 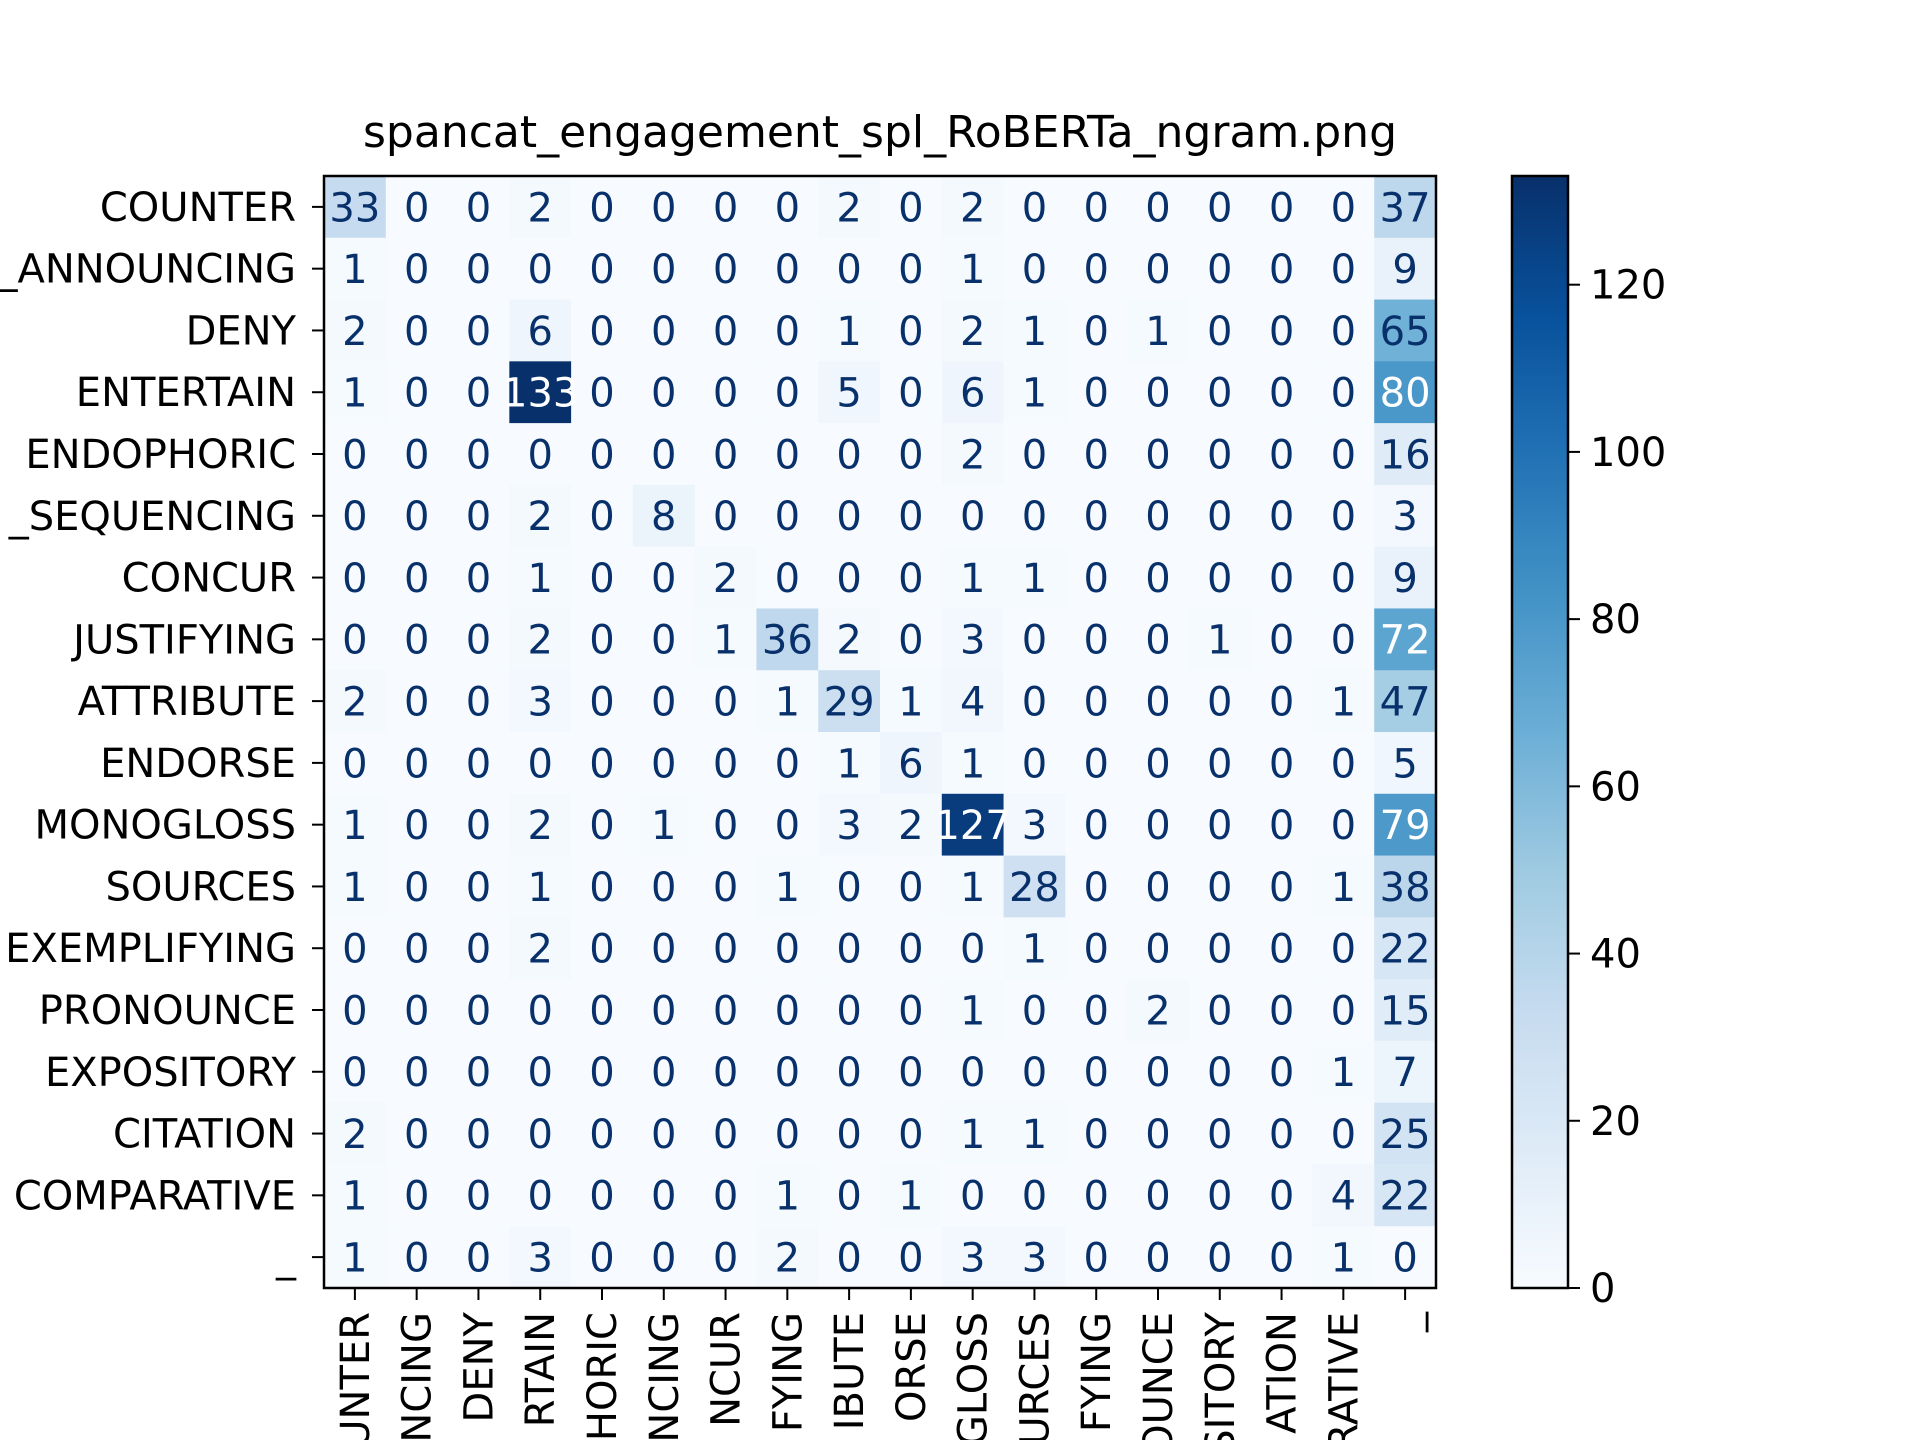 What do you see at coordinates (850, 1371) in the screenshot?
I see `x-tick-label: IBUTE` at bounding box center [850, 1371].